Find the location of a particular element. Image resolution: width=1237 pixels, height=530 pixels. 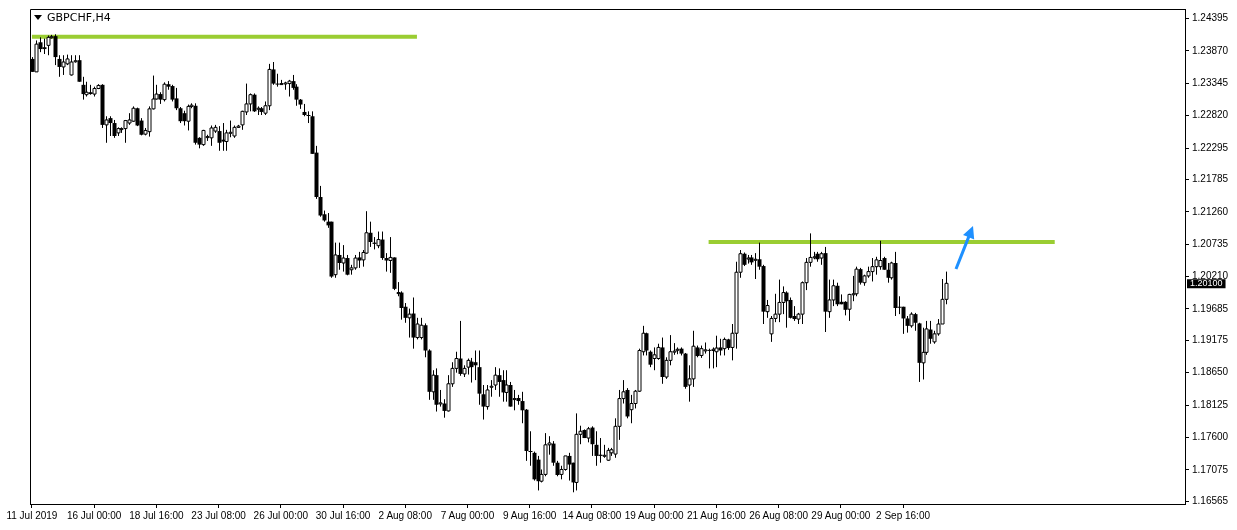

x-tick-label: 29 Aug 00:00 is located at coordinates (841, 515).